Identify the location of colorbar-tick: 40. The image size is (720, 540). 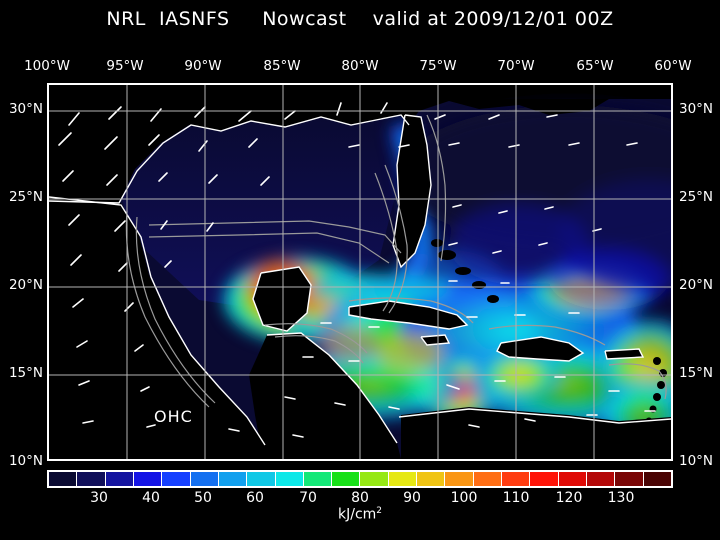
(151, 498).